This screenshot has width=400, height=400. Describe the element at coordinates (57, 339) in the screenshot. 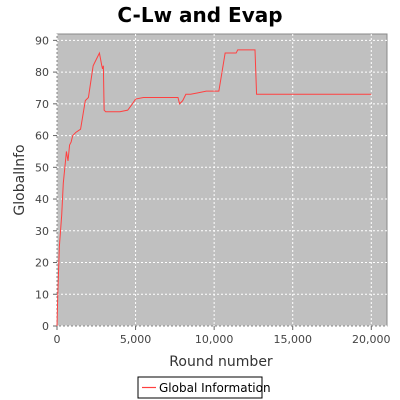

I see `x-tick-label: 0` at that location.